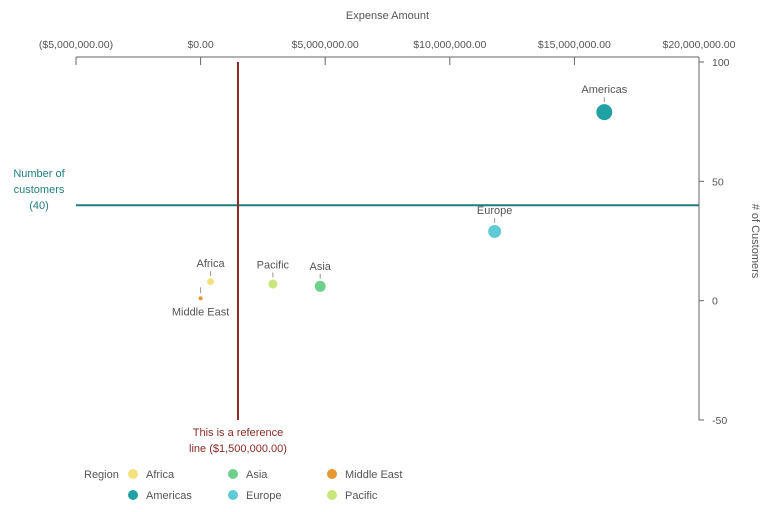  What do you see at coordinates (387, 16) in the screenshot?
I see `x-axis-title: Expense Amount` at bounding box center [387, 16].